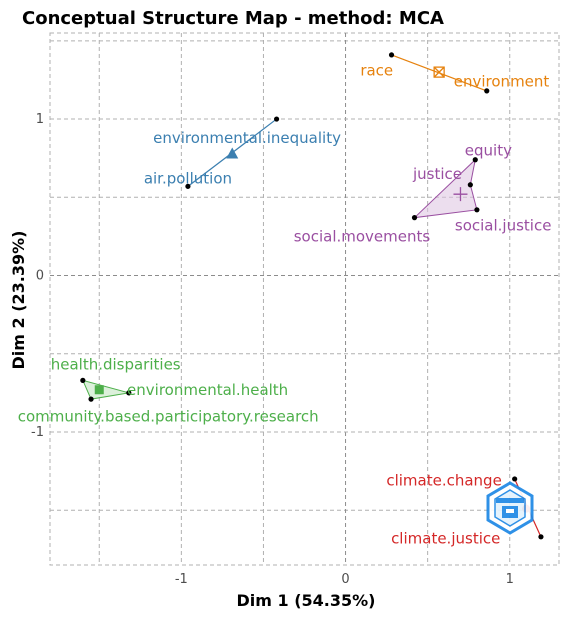 The height and width of the screenshot is (617, 569). What do you see at coordinates (18, 300) in the screenshot?
I see `y-axis-title: Dim 2 (23.39%)` at bounding box center [18, 300].